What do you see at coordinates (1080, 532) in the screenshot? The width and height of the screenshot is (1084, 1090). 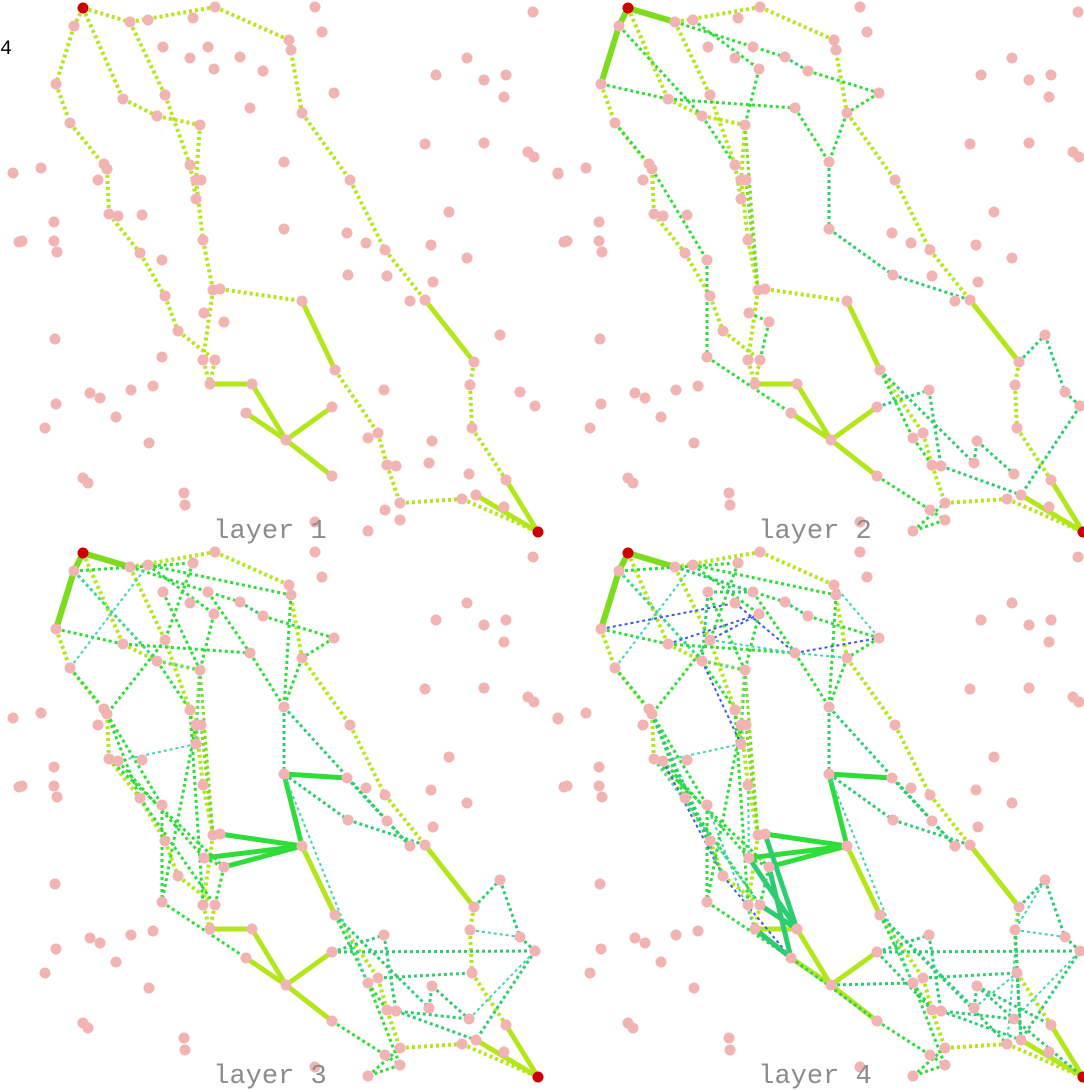 I see `endpoint-node` at bounding box center [1080, 532].